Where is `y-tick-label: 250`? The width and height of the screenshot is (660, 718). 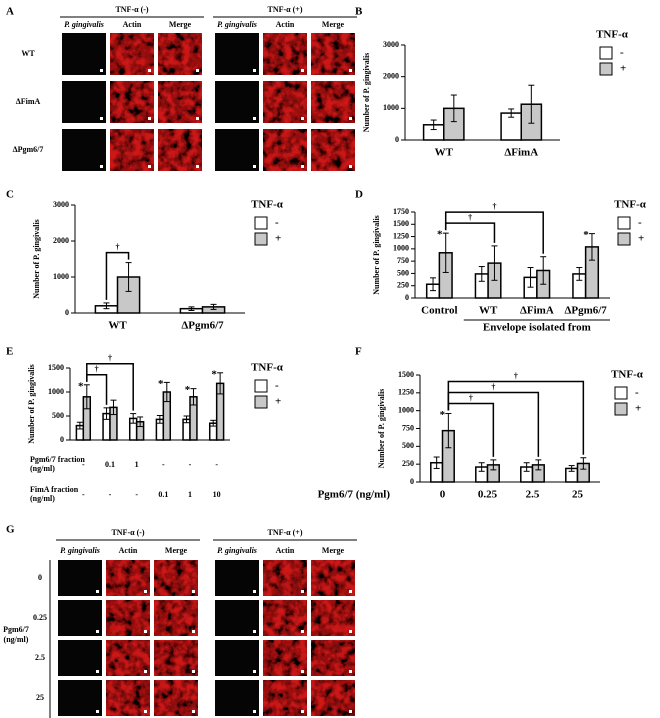 y-tick-label: 250 is located at coordinates (408, 463).